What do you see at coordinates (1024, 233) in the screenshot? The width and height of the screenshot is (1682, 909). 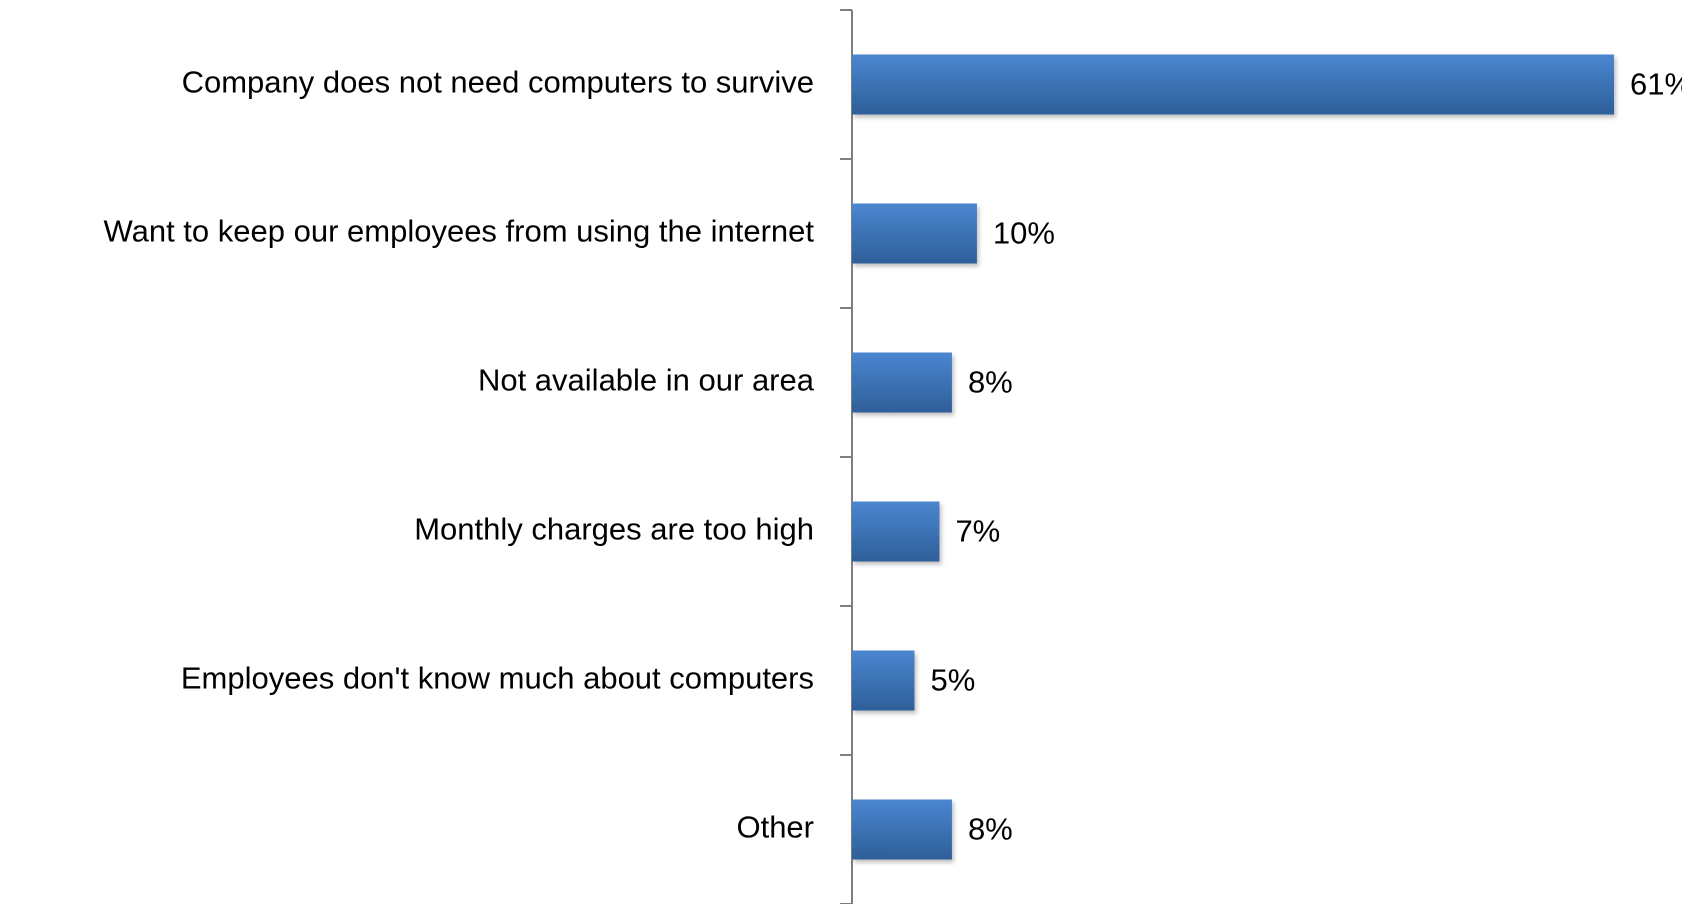 I see `data-label: 10%` at bounding box center [1024, 233].